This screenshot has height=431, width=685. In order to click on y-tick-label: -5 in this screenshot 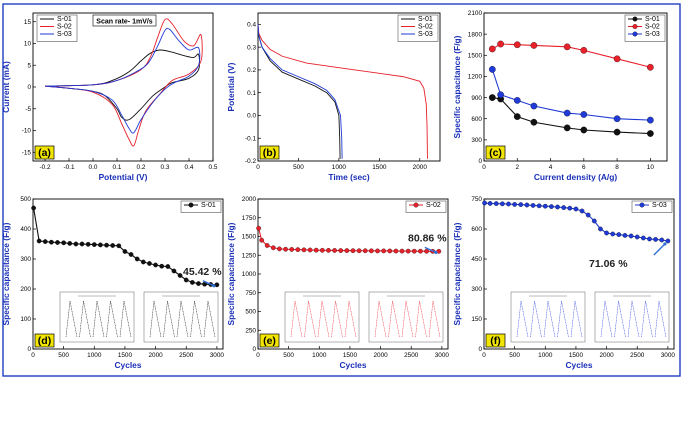, I will do `click(28, 109)`.